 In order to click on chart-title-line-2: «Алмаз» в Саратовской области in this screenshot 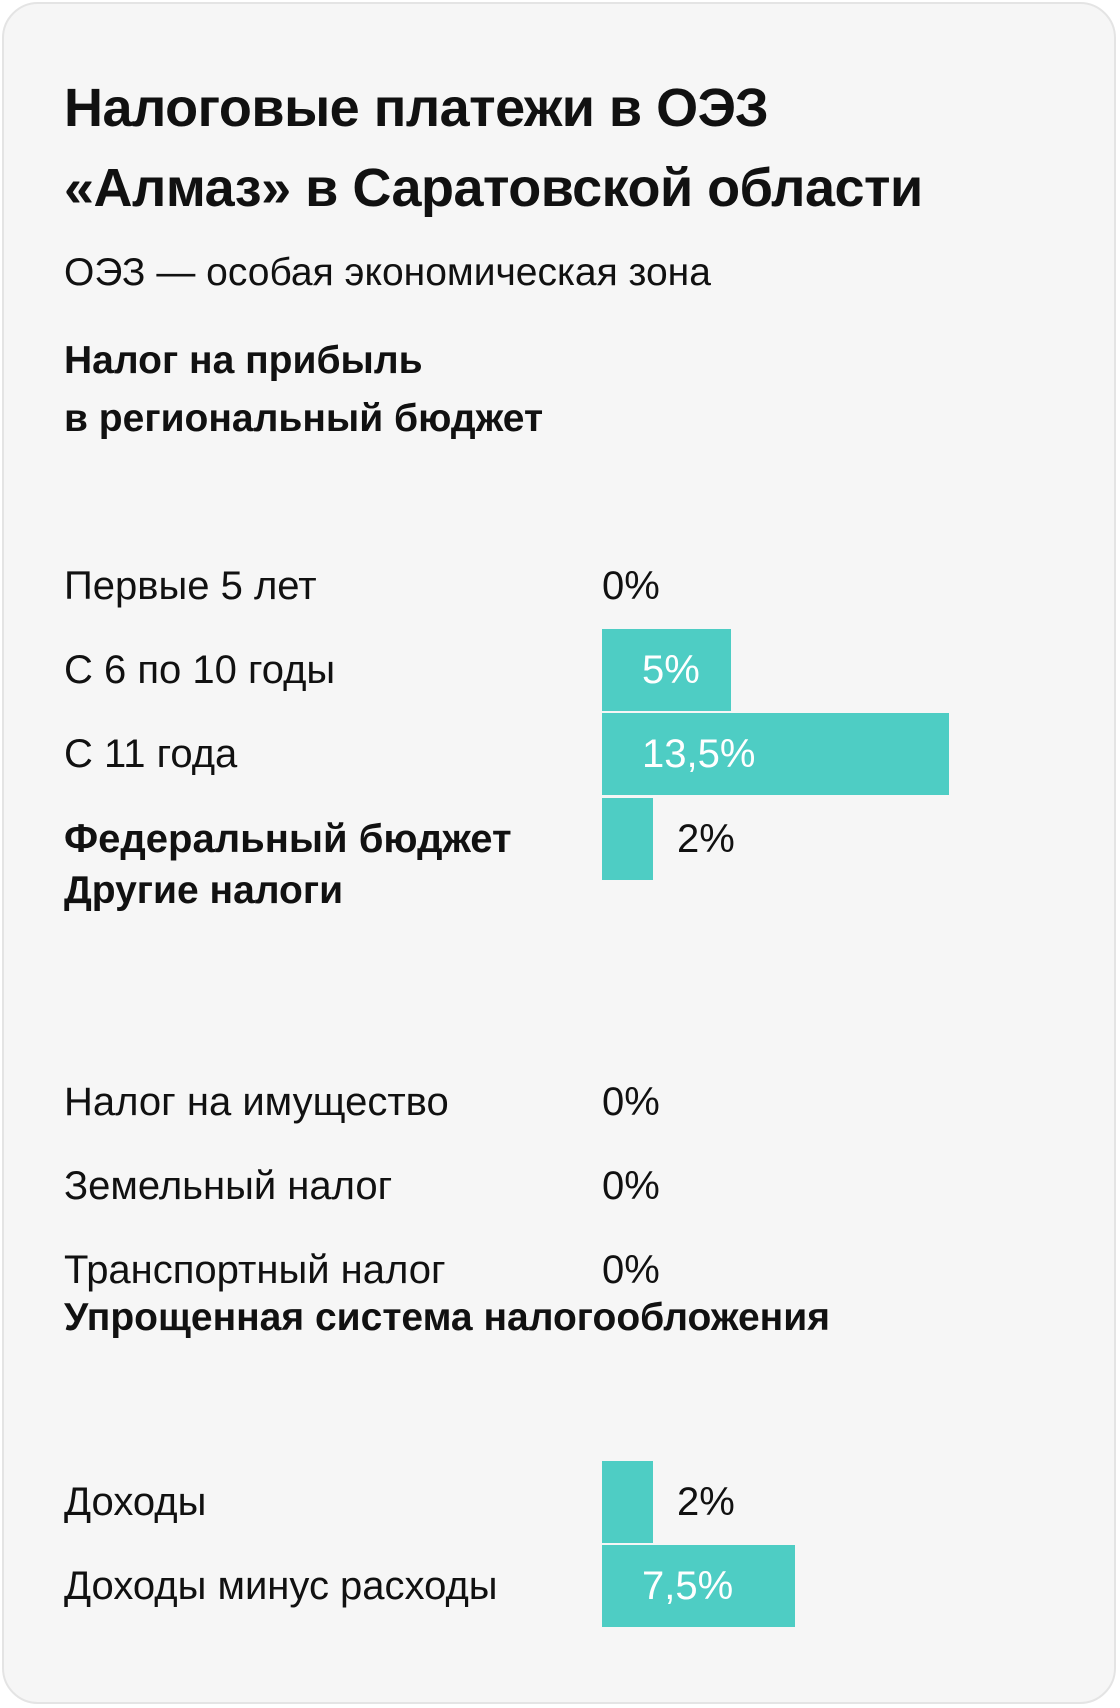, I will do `click(493, 188)`.